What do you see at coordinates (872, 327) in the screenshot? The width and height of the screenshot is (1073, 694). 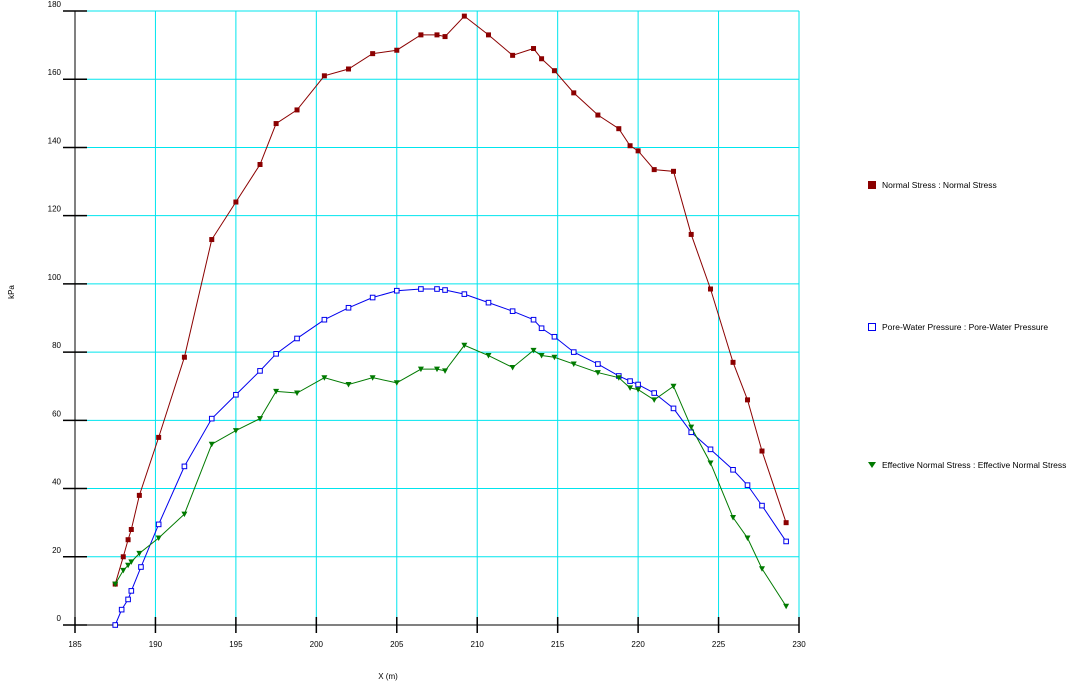 I see `open-square-marker-icon` at bounding box center [872, 327].